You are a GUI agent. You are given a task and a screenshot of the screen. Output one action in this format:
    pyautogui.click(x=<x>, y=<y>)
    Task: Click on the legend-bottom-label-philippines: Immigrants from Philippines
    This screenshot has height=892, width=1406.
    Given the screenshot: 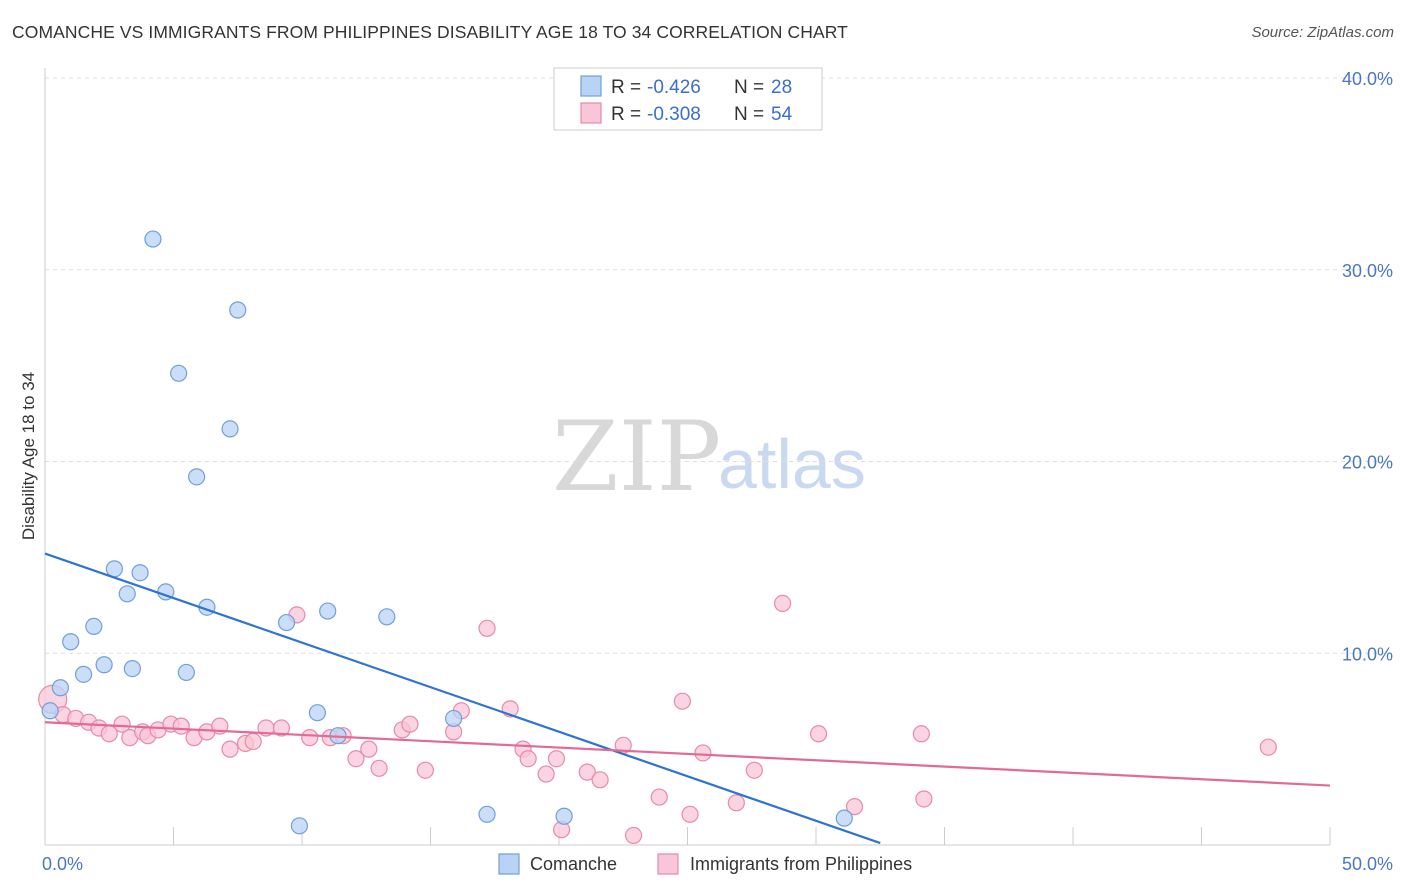 What is the action you would take?
    pyautogui.click(x=801, y=864)
    